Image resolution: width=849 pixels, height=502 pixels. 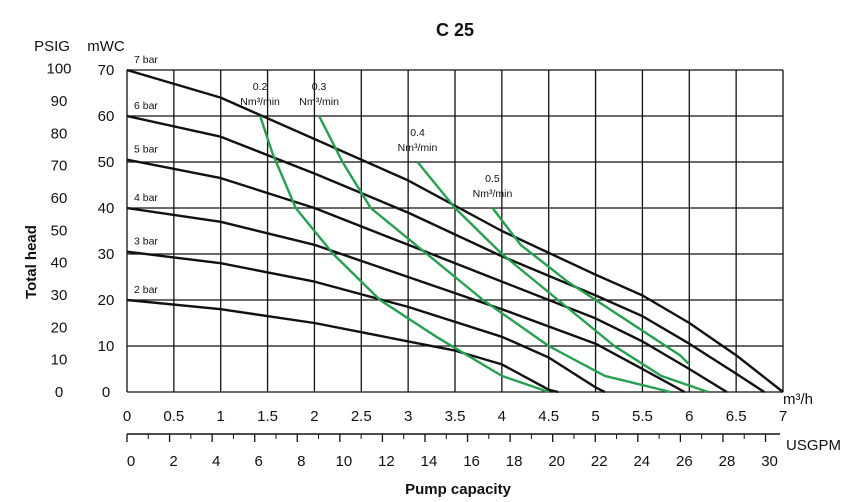 I want to click on x2-tick-label: 16, so click(x=471, y=461).